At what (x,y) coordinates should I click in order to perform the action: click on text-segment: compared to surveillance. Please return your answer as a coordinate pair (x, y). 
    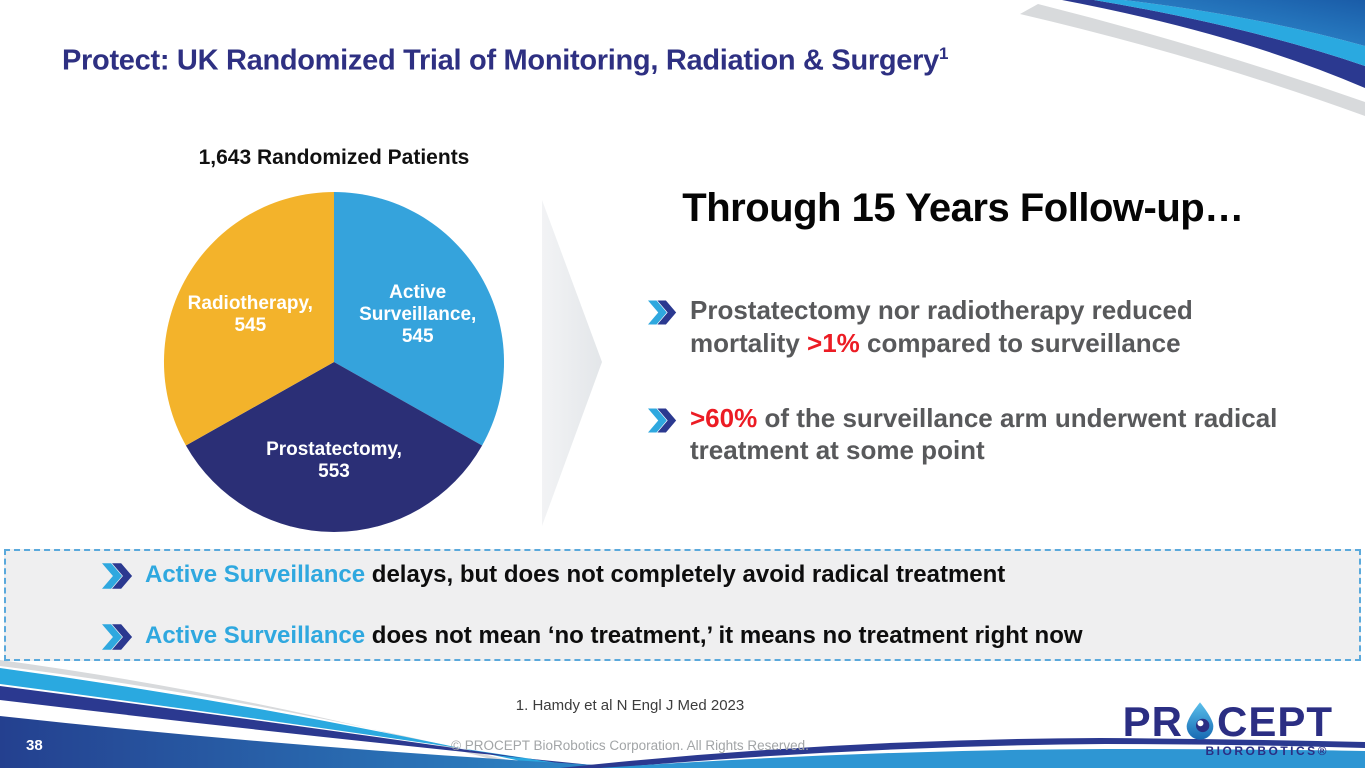
    Looking at the image, I should click on (1020, 342).